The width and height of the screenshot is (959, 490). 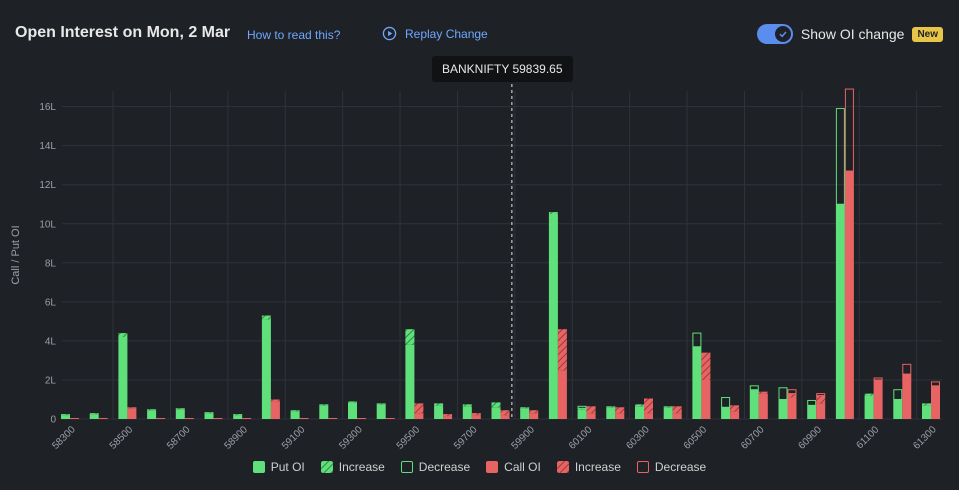 I want to click on legend-put-decrease: Decrease, so click(x=435, y=467).